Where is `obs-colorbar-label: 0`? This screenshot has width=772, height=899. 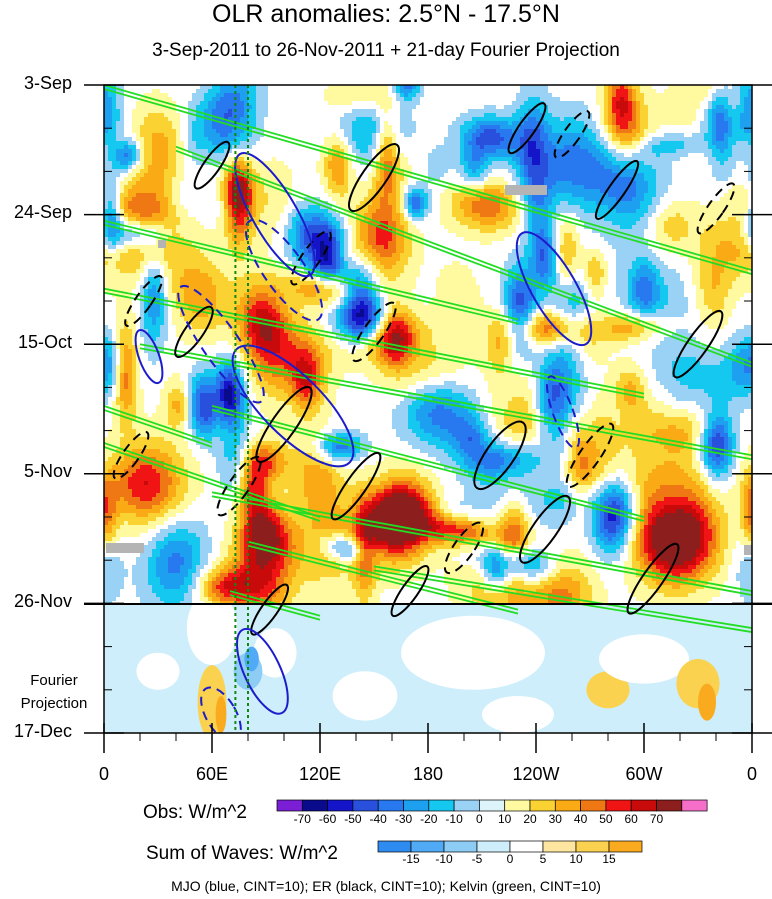 obs-colorbar-label: 0 is located at coordinates (479, 819).